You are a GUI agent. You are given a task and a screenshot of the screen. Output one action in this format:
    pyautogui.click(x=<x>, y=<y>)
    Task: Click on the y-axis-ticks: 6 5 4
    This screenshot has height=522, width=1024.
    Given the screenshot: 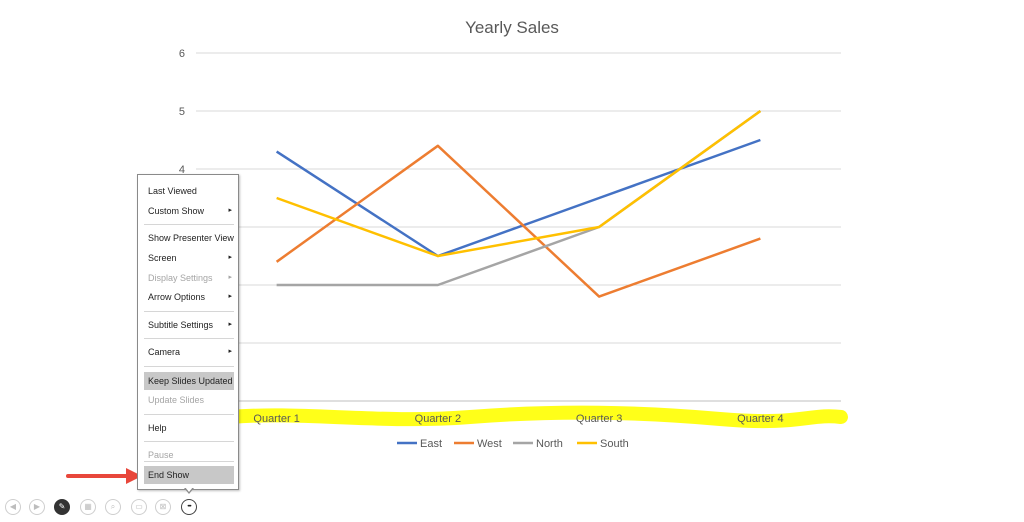 What is the action you would take?
    pyautogui.click(x=182, y=112)
    